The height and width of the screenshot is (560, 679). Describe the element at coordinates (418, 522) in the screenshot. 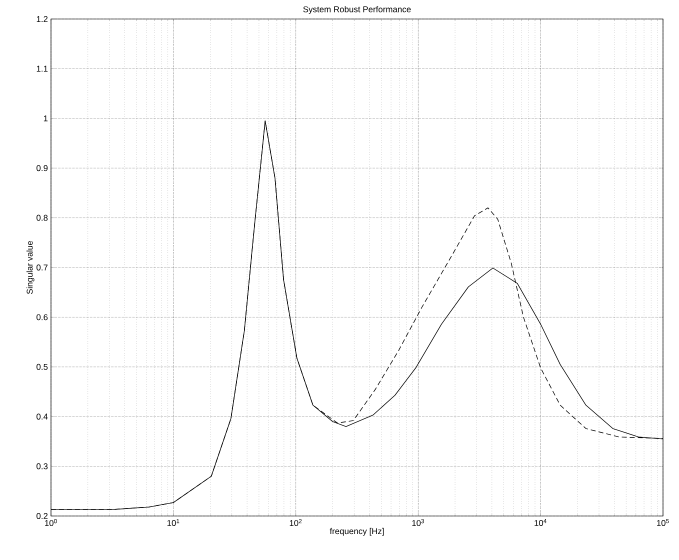

I see `x-tick-label: 10$^{3}$` at that location.